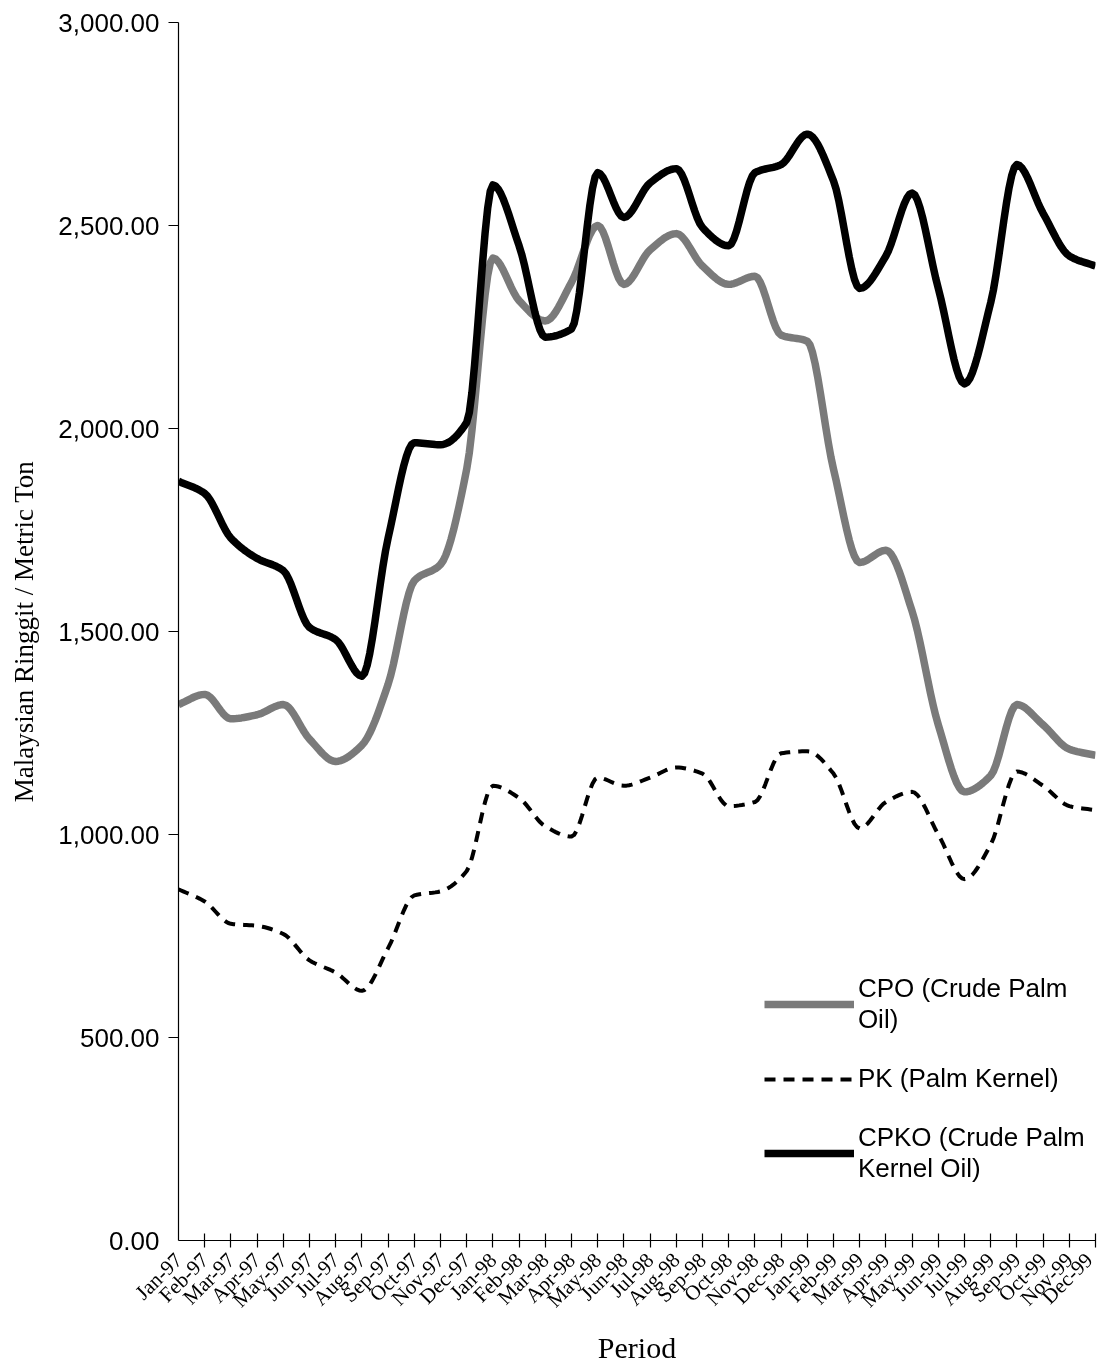  What do you see at coordinates (119, 1037) in the screenshot?
I see `y-tick-label: 500.00` at bounding box center [119, 1037].